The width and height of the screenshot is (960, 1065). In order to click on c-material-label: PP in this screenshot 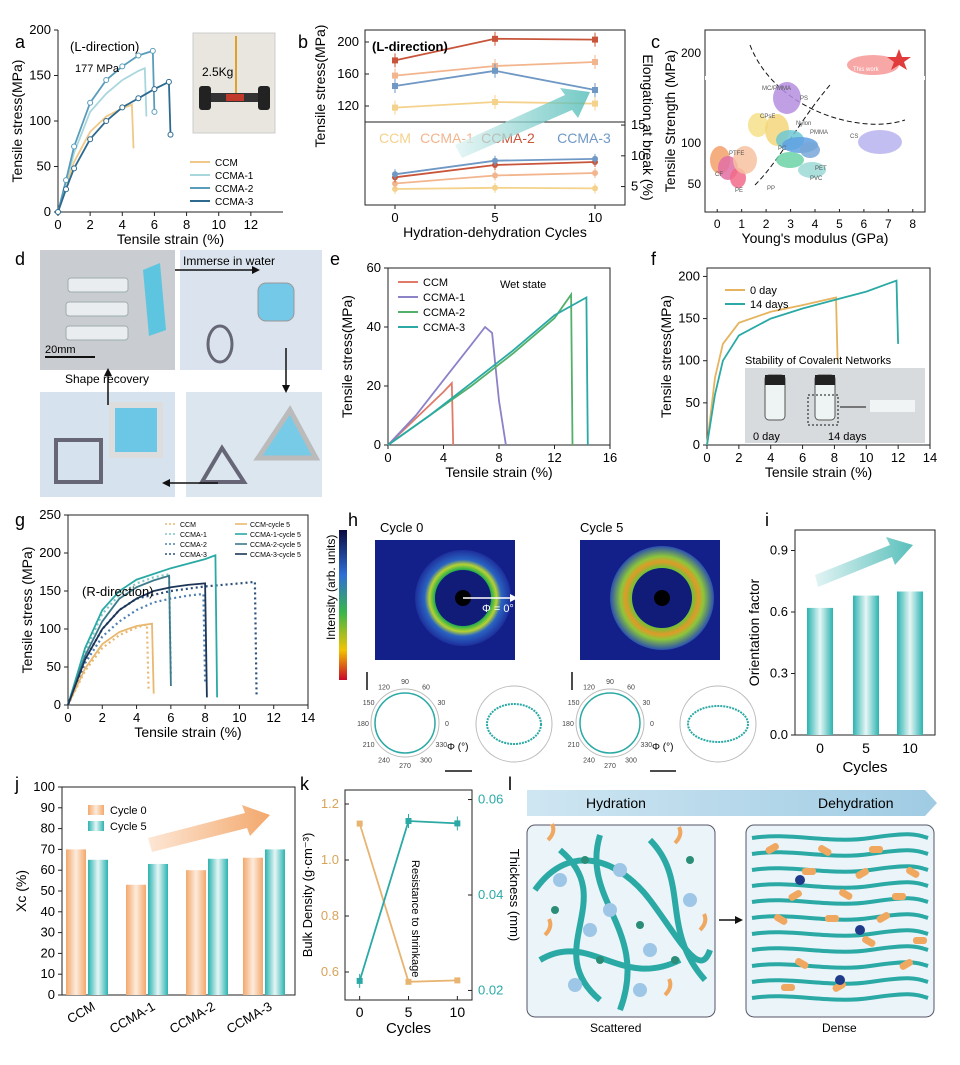, I will do `click(771, 189)`.